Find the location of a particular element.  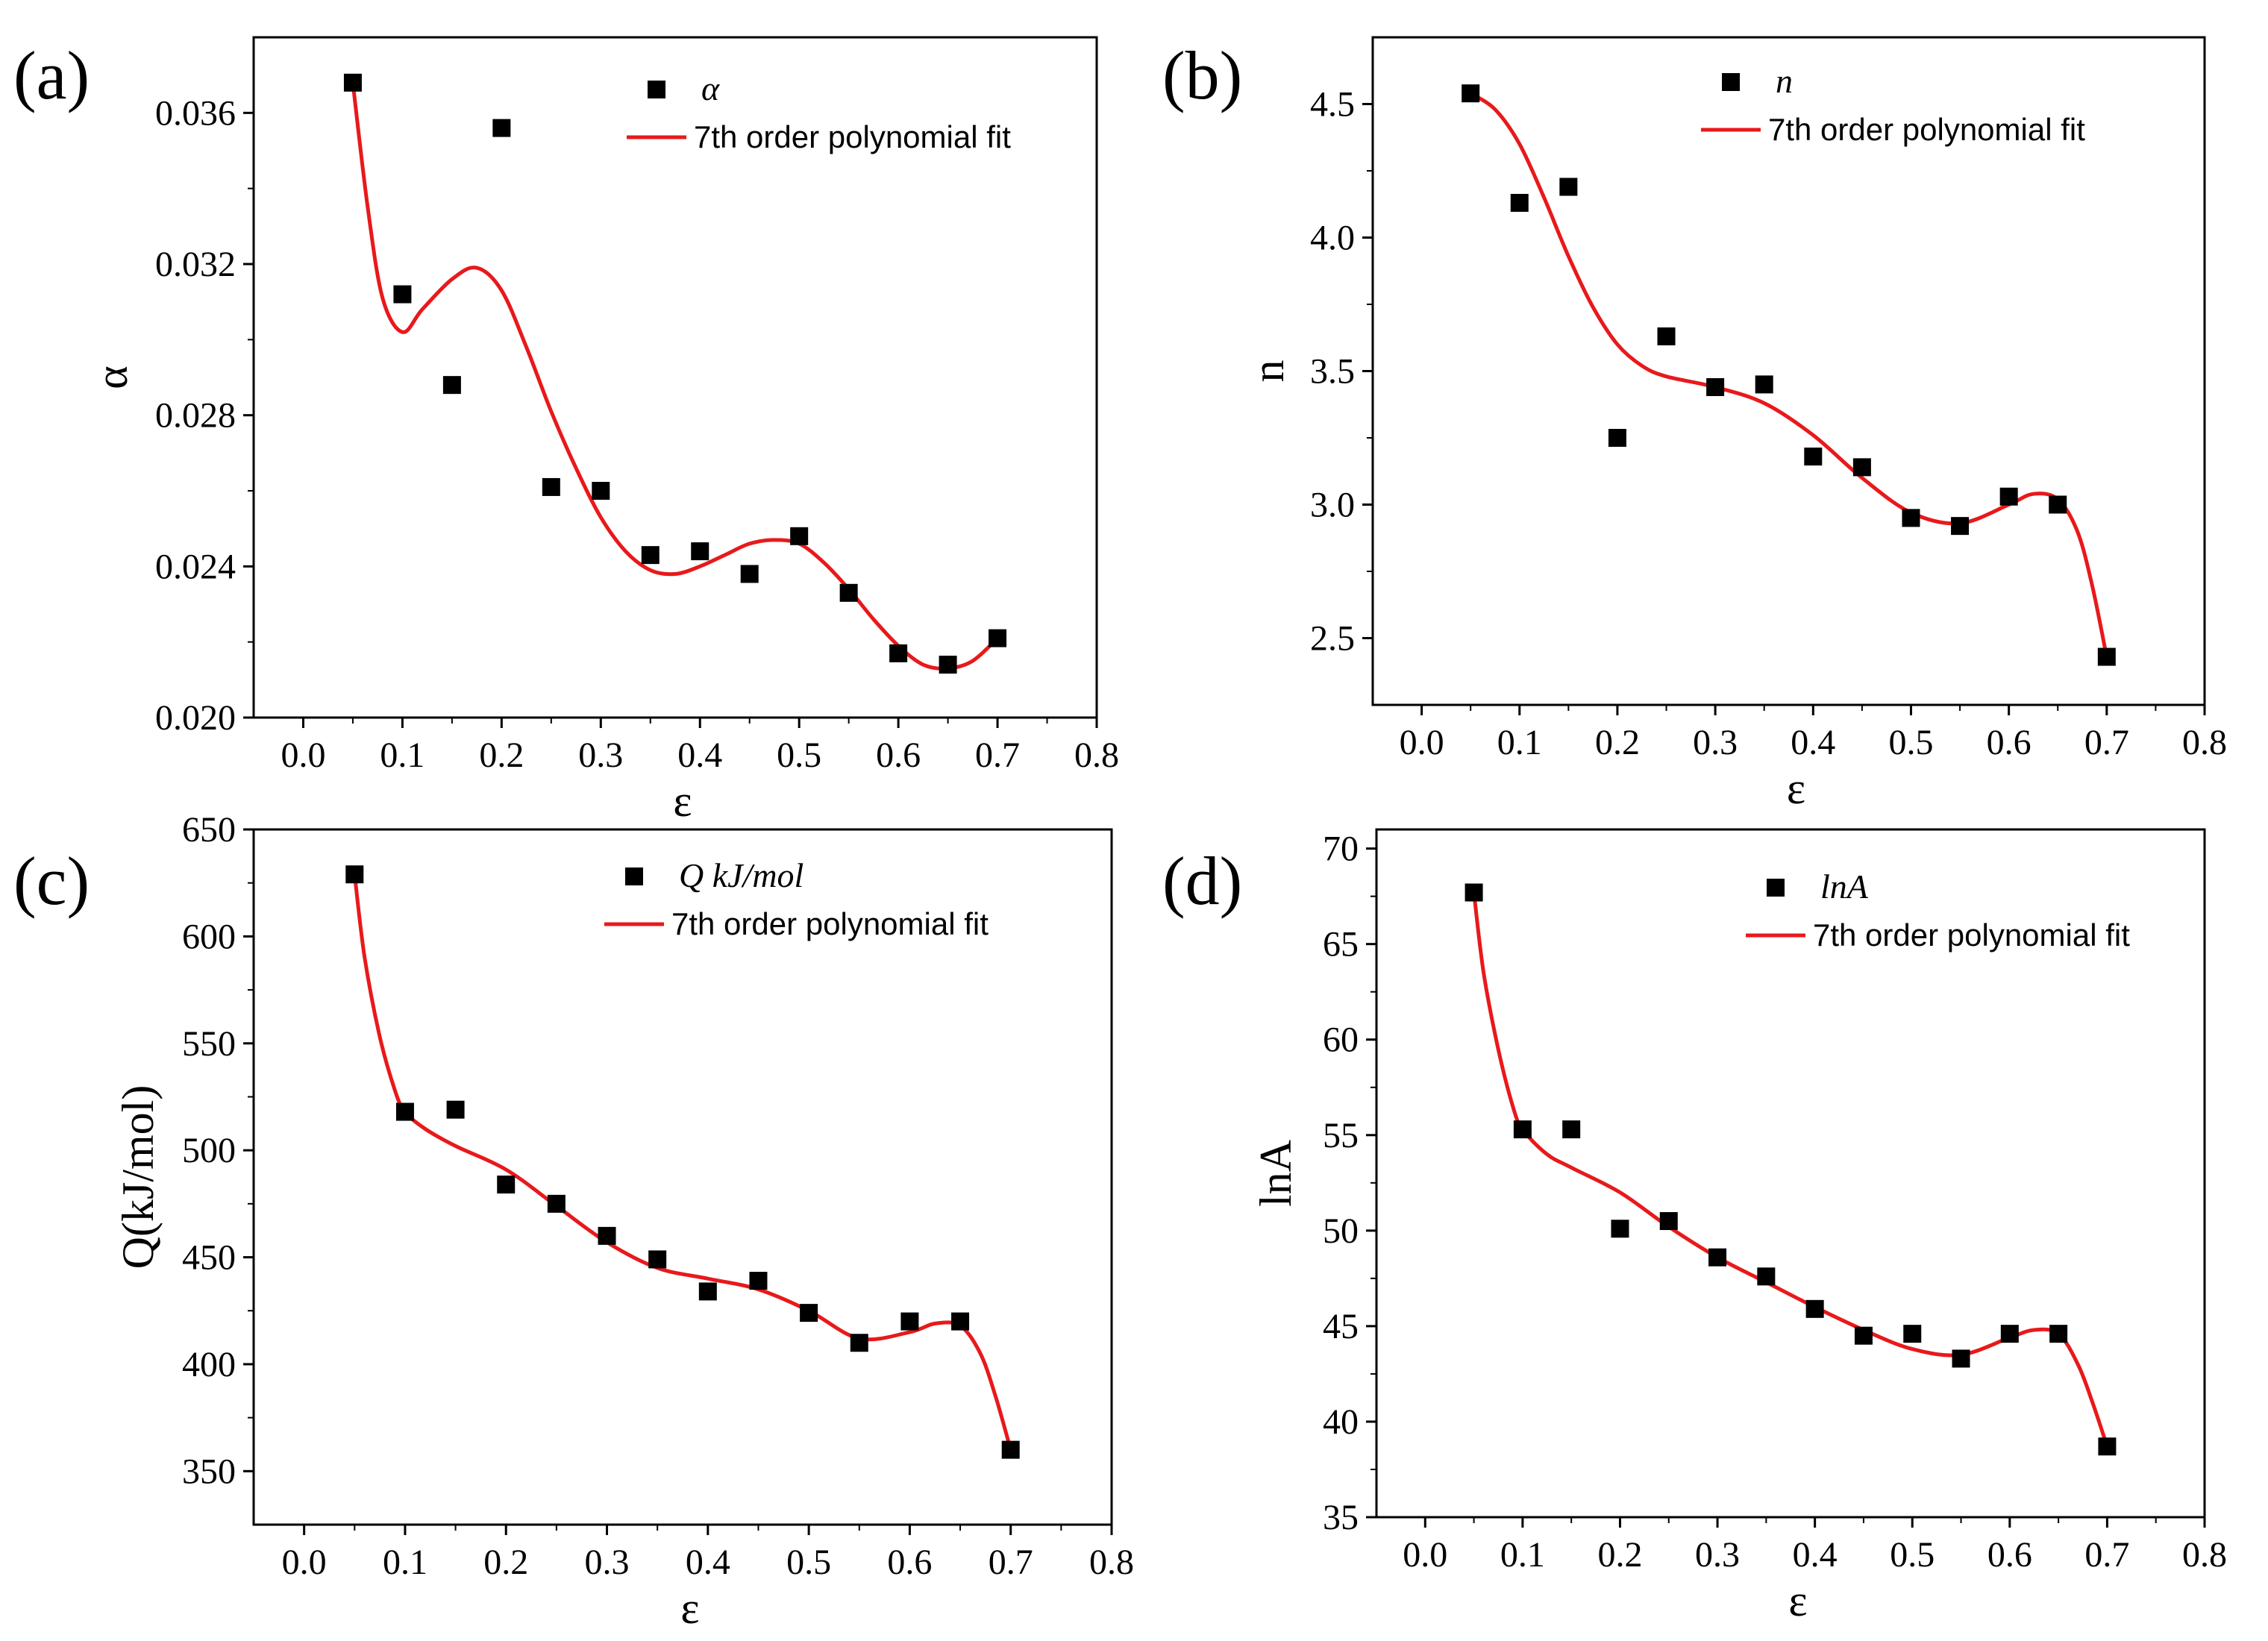

y-tick-label: 3.5 is located at coordinates (1332, 372).